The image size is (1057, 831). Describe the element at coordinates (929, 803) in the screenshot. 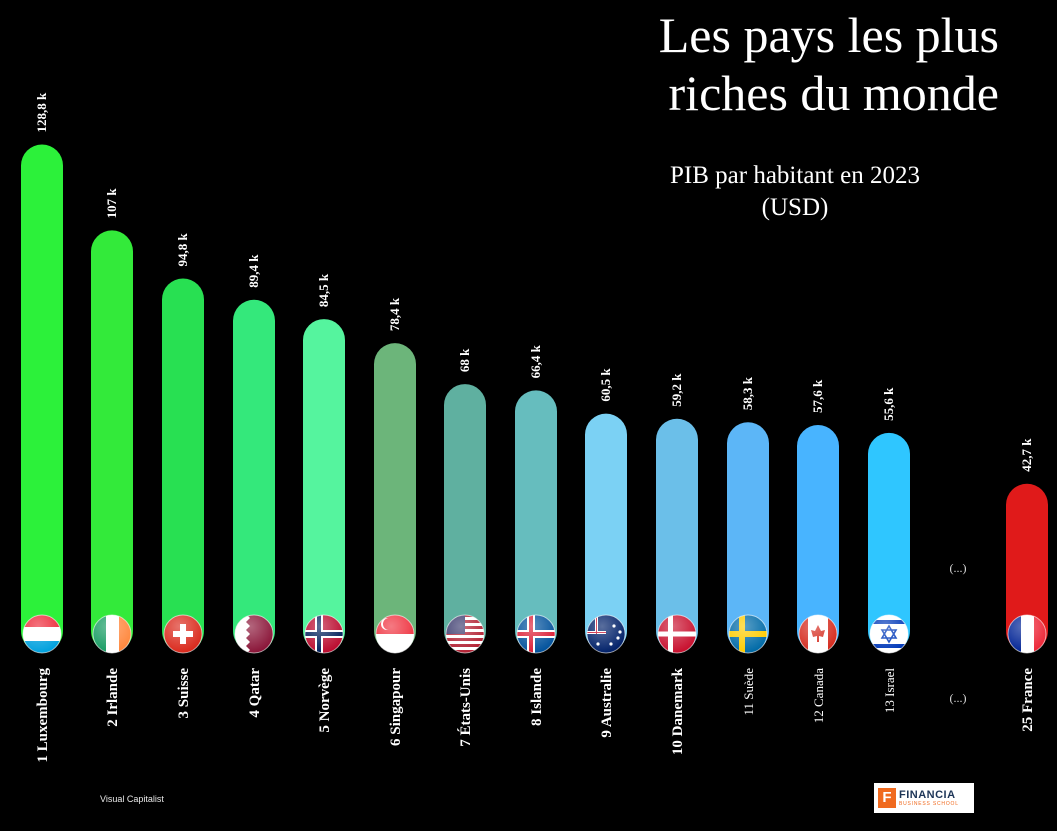

I see `logo-tagline: BUSINESS SCHOOL` at that location.